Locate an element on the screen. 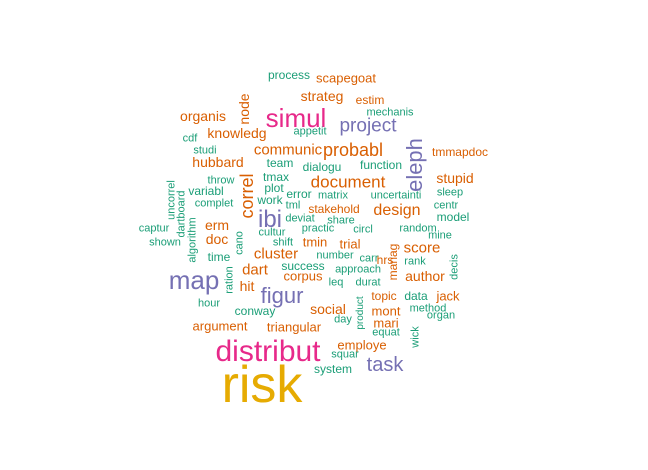 This screenshot has height=470, width=648. cloud-word: estim is located at coordinates (370, 100).